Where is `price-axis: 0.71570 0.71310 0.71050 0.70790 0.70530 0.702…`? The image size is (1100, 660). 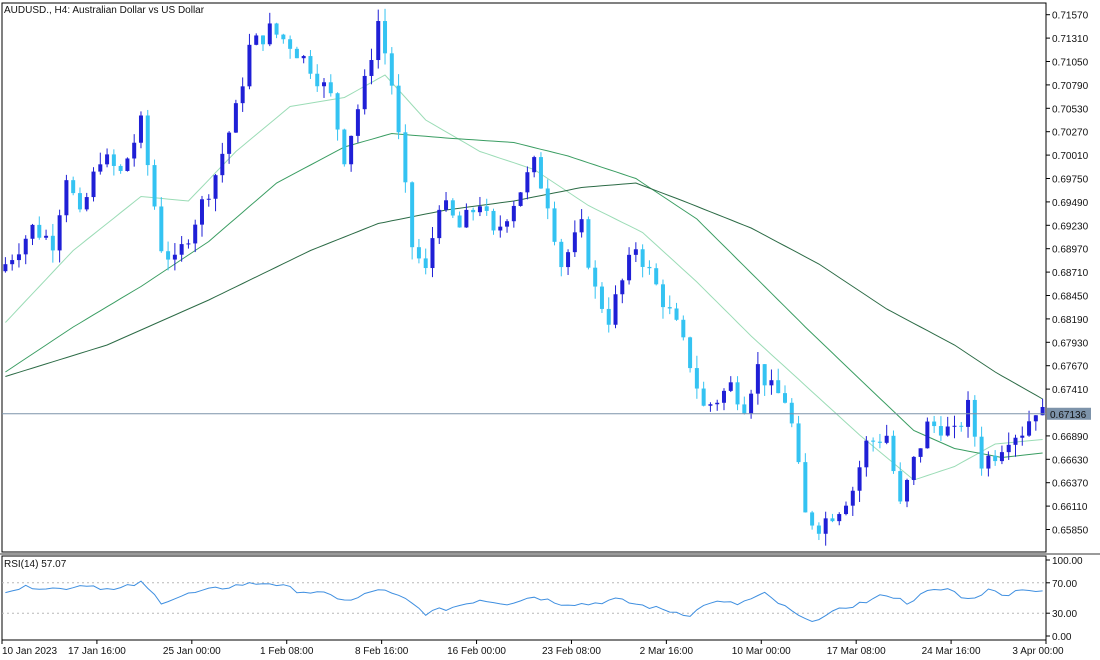 price-axis: 0.71570 0.71310 0.71050 0.70790 0.70530 0.702… is located at coordinates (1067, 274).